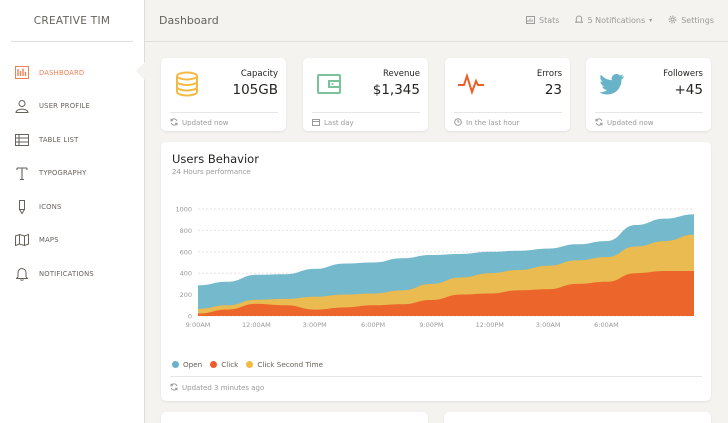 This screenshot has width=728, height=423. What do you see at coordinates (186, 231) in the screenshot?
I see `y-tick-label: 800` at bounding box center [186, 231].